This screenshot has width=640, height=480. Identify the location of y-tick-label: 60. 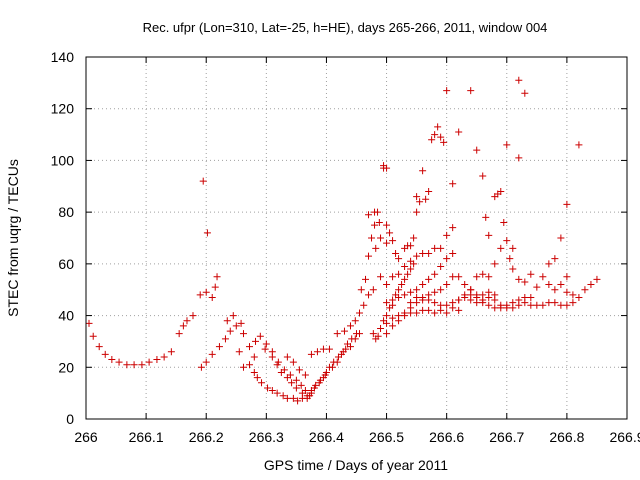
(66, 264).